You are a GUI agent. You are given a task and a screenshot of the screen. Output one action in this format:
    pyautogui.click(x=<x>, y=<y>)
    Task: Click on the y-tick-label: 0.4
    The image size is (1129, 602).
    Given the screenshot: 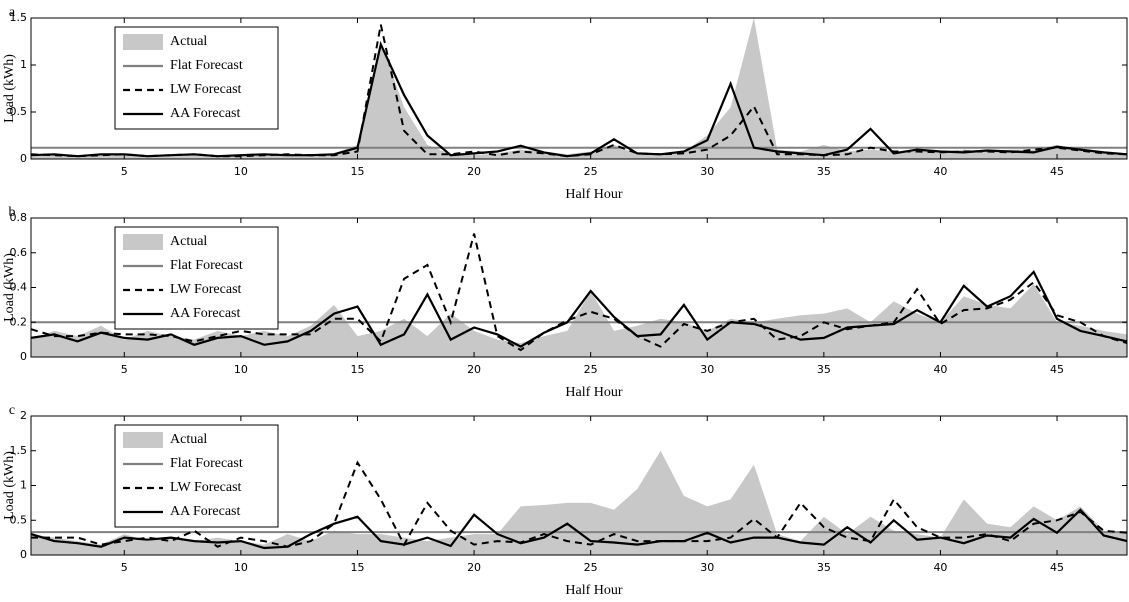 What is the action you would take?
    pyautogui.click(x=19, y=287)
    